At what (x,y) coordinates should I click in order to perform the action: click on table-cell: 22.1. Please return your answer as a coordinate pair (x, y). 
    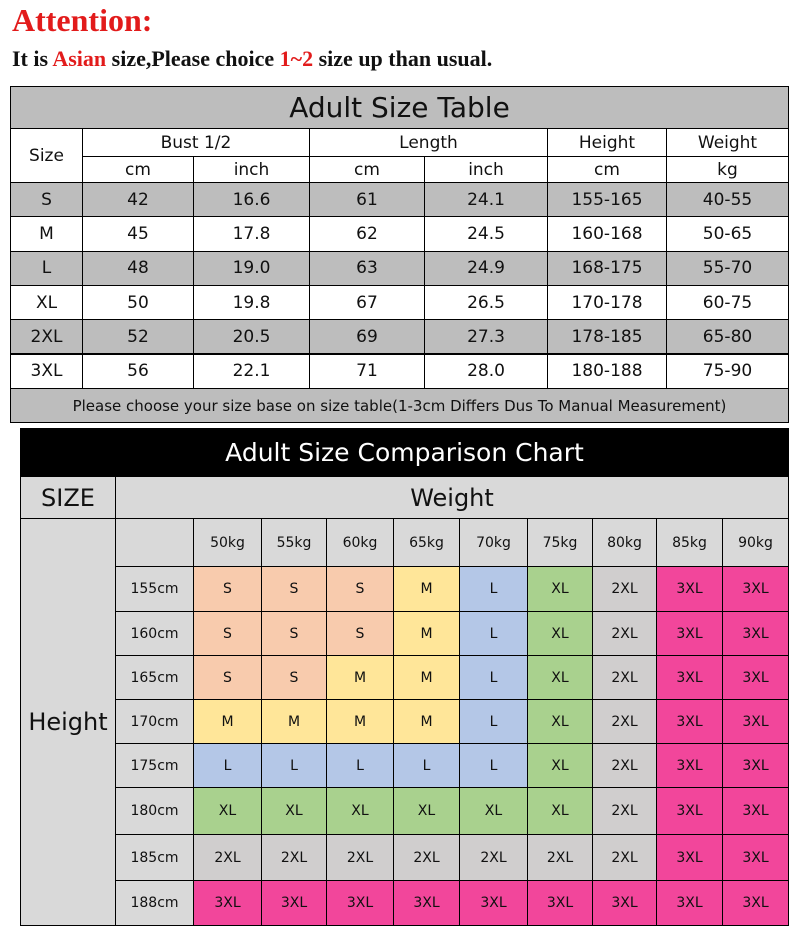
    Looking at the image, I should click on (251, 371).